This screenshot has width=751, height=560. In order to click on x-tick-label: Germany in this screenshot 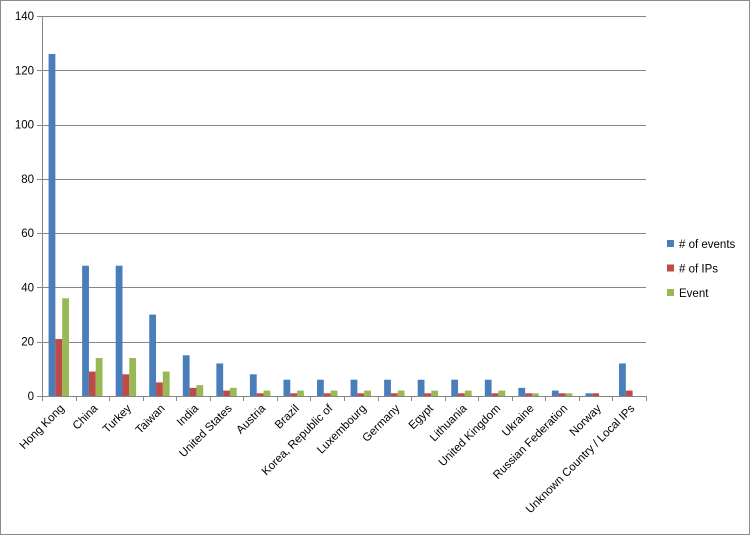, I will do `click(382, 423)`.